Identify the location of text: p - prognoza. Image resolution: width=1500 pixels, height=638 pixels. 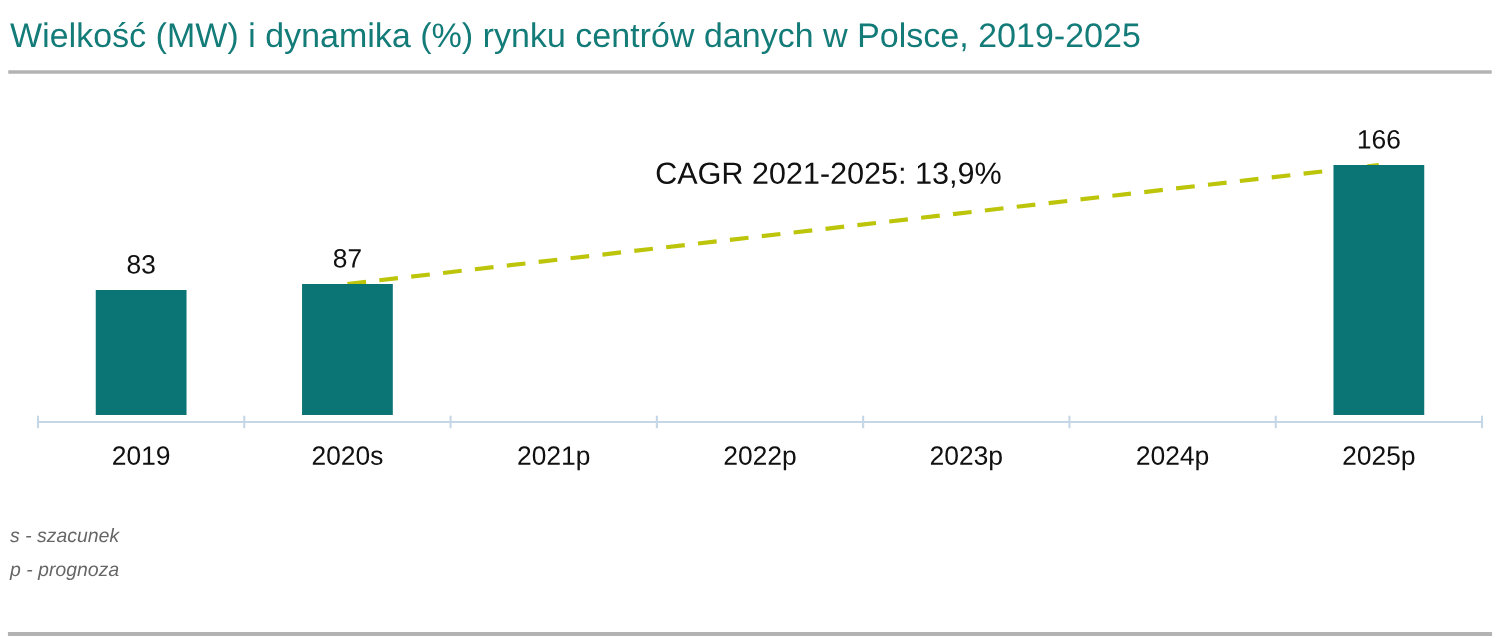
(64, 573).